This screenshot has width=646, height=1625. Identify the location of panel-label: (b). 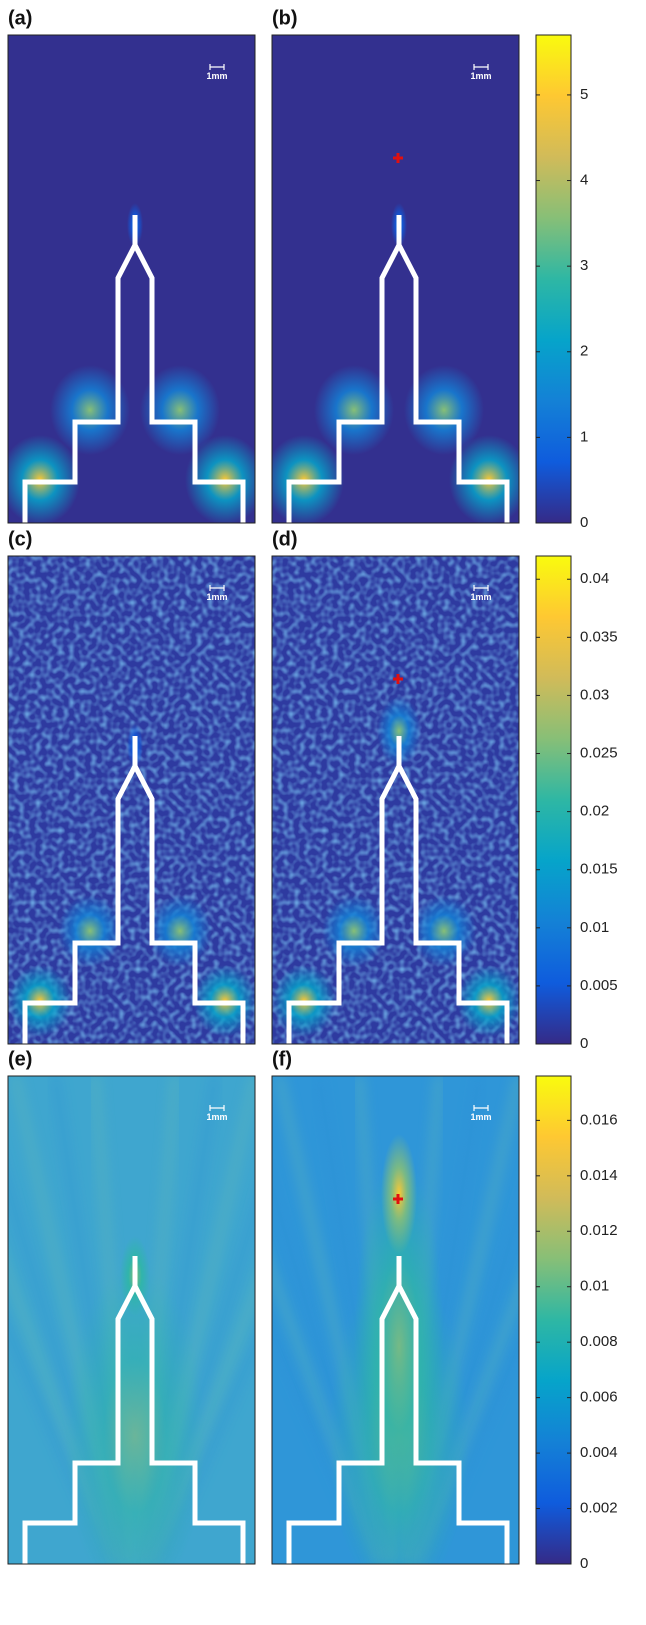
(285, 18).